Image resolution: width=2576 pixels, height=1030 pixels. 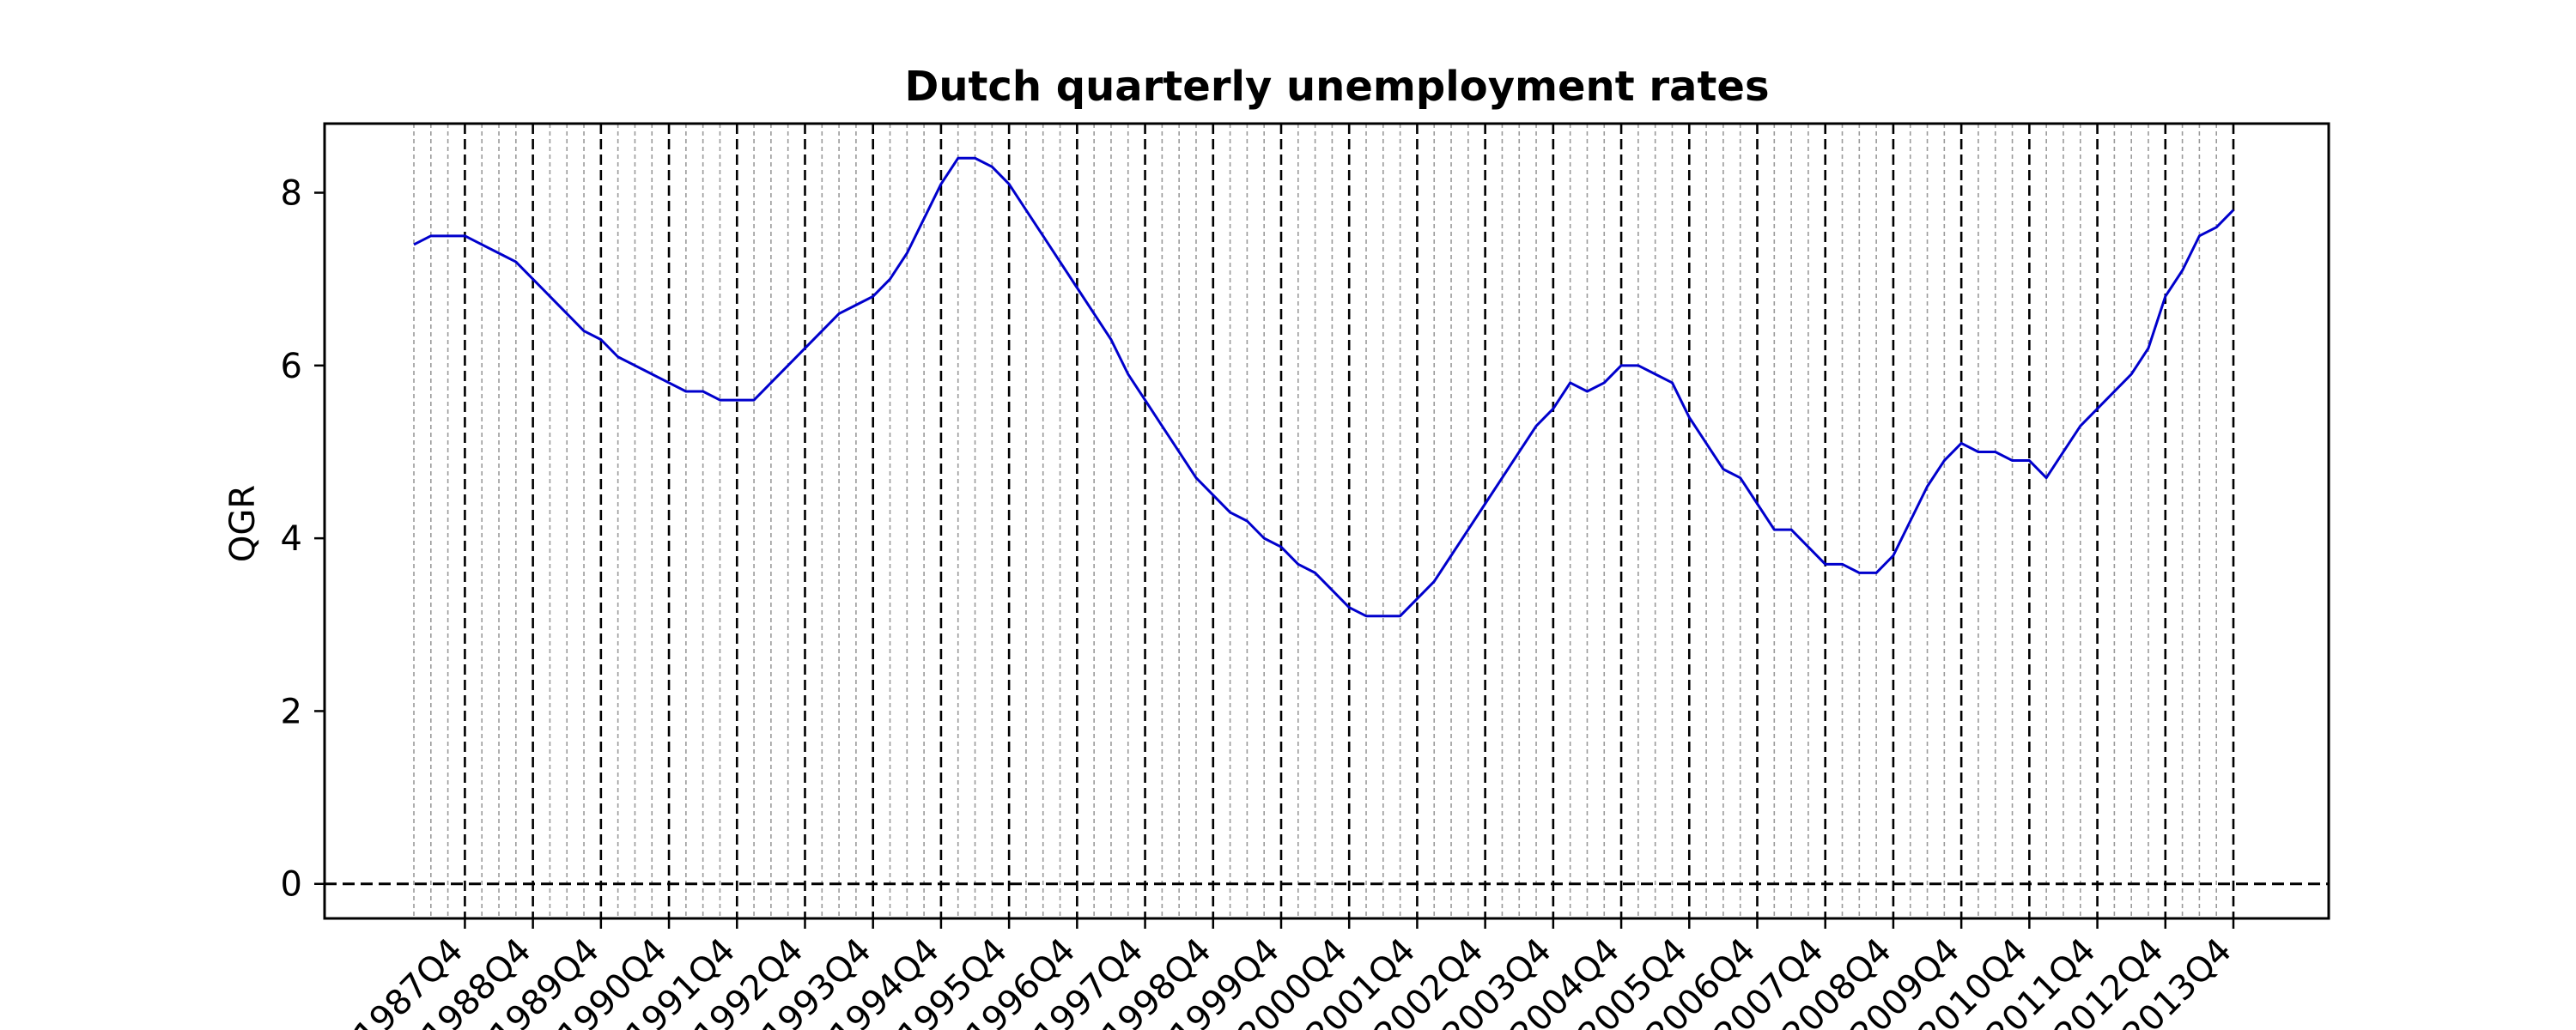 I want to click on y-tick-label: 0, so click(x=291, y=885).